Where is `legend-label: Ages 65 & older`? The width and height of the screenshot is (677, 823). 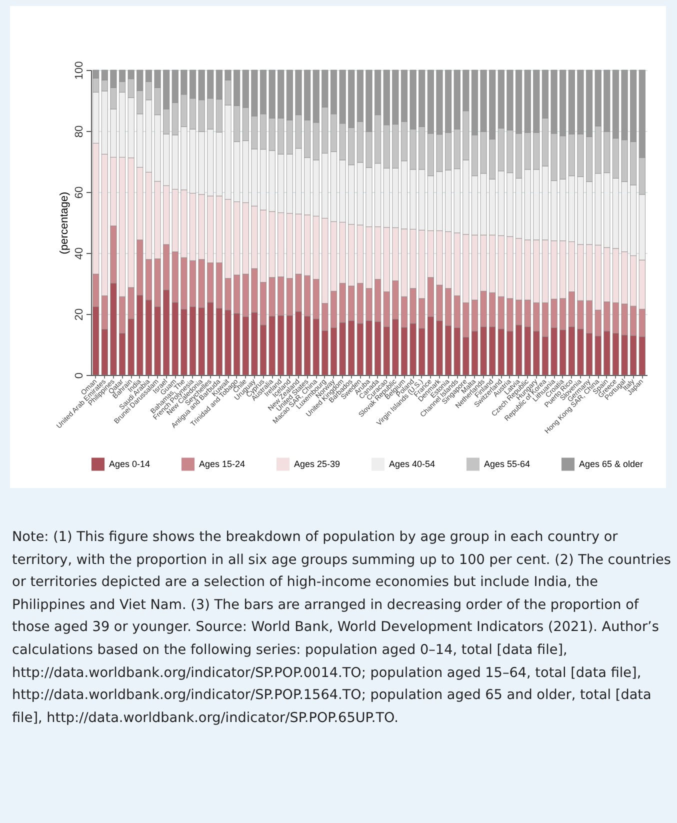
legend-label: Ages 65 & older is located at coordinates (611, 464).